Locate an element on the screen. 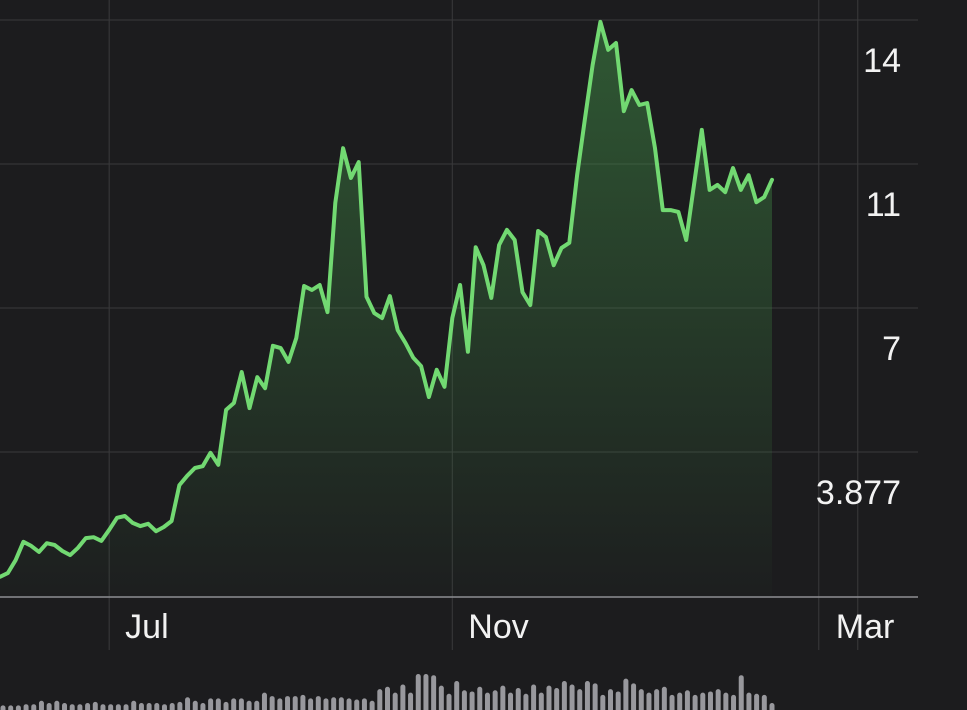  volume-bars is located at coordinates (387, 692).